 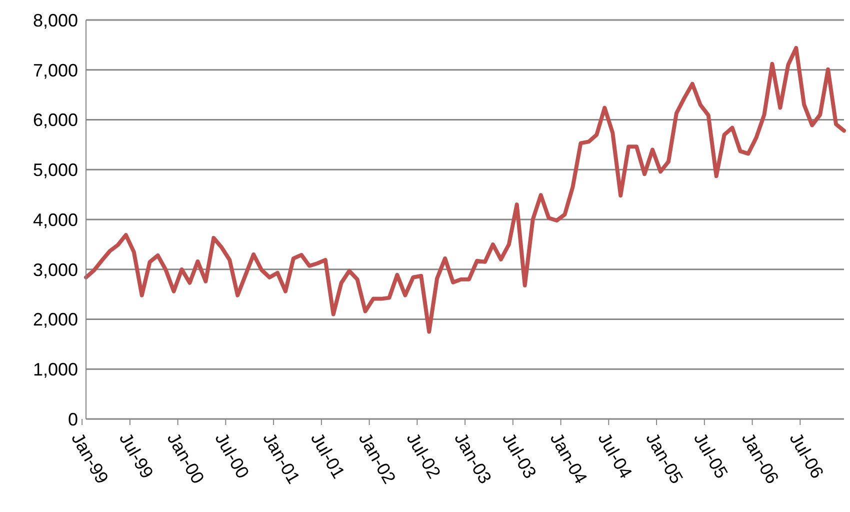 I want to click on y-tick-label: 2,000, so click(x=55, y=320).